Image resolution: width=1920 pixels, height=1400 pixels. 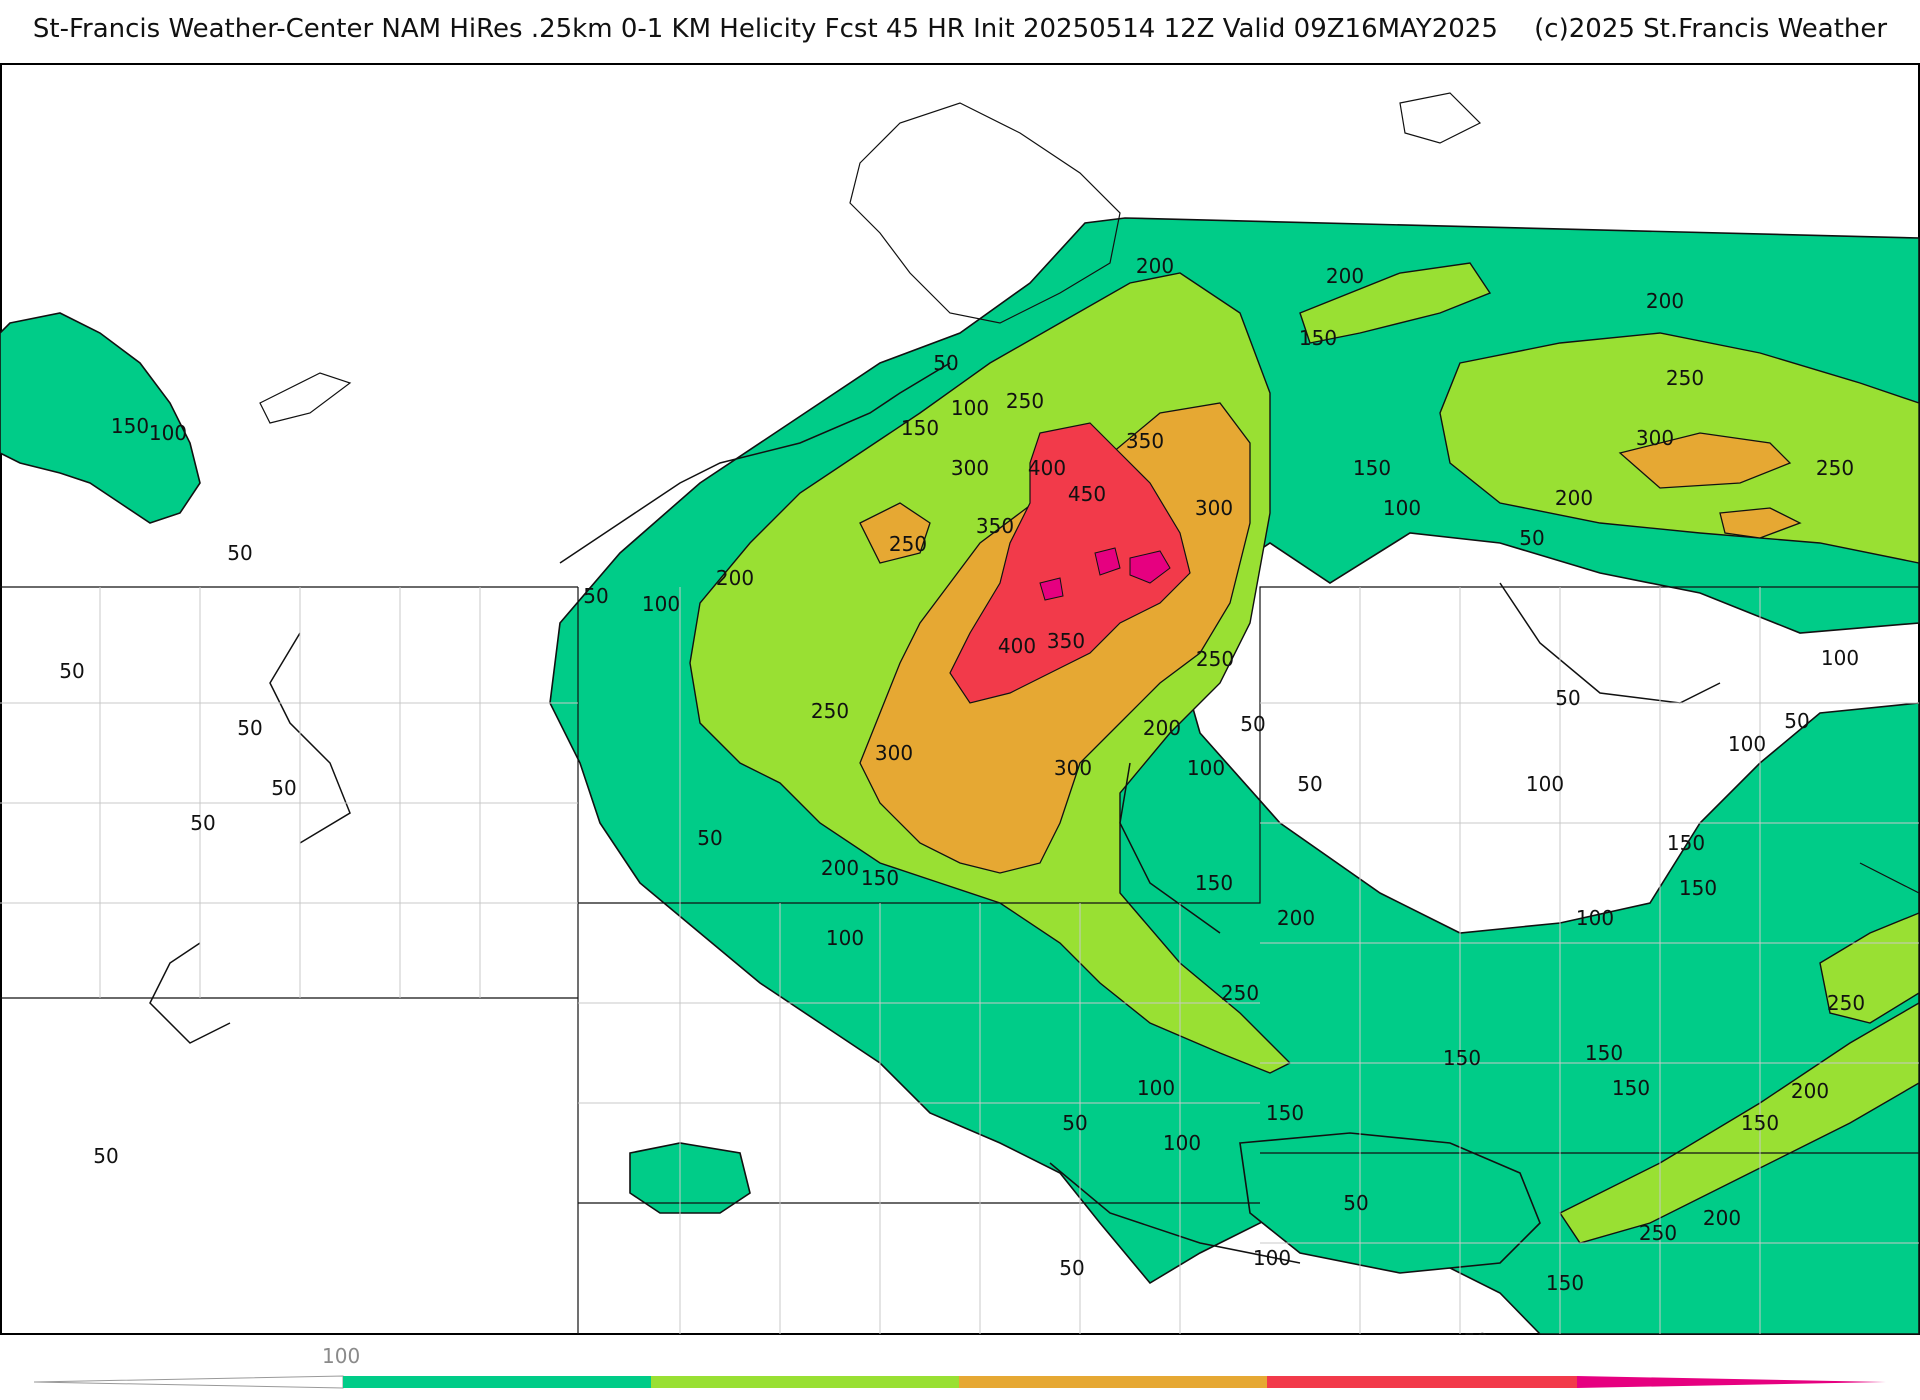 What do you see at coordinates (1869, 967) in the screenshot?
I see `yellowgreen-east-lobe` at bounding box center [1869, 967].